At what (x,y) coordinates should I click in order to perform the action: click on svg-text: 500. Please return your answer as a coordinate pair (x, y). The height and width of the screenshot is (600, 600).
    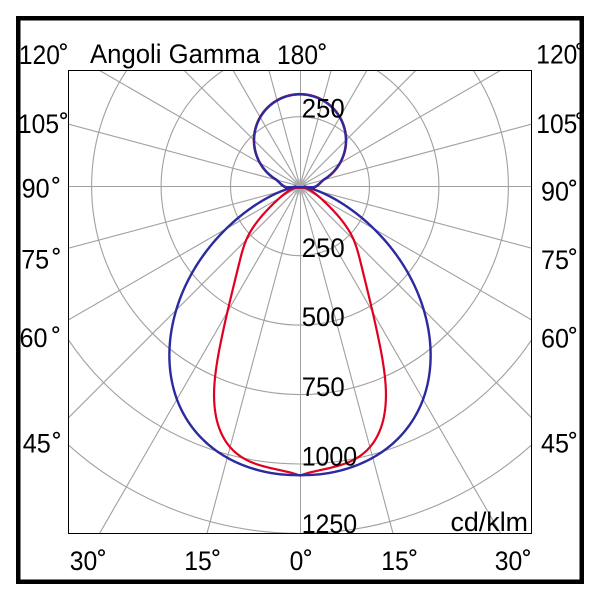
    Looking at the image, I should click on (323, 317).